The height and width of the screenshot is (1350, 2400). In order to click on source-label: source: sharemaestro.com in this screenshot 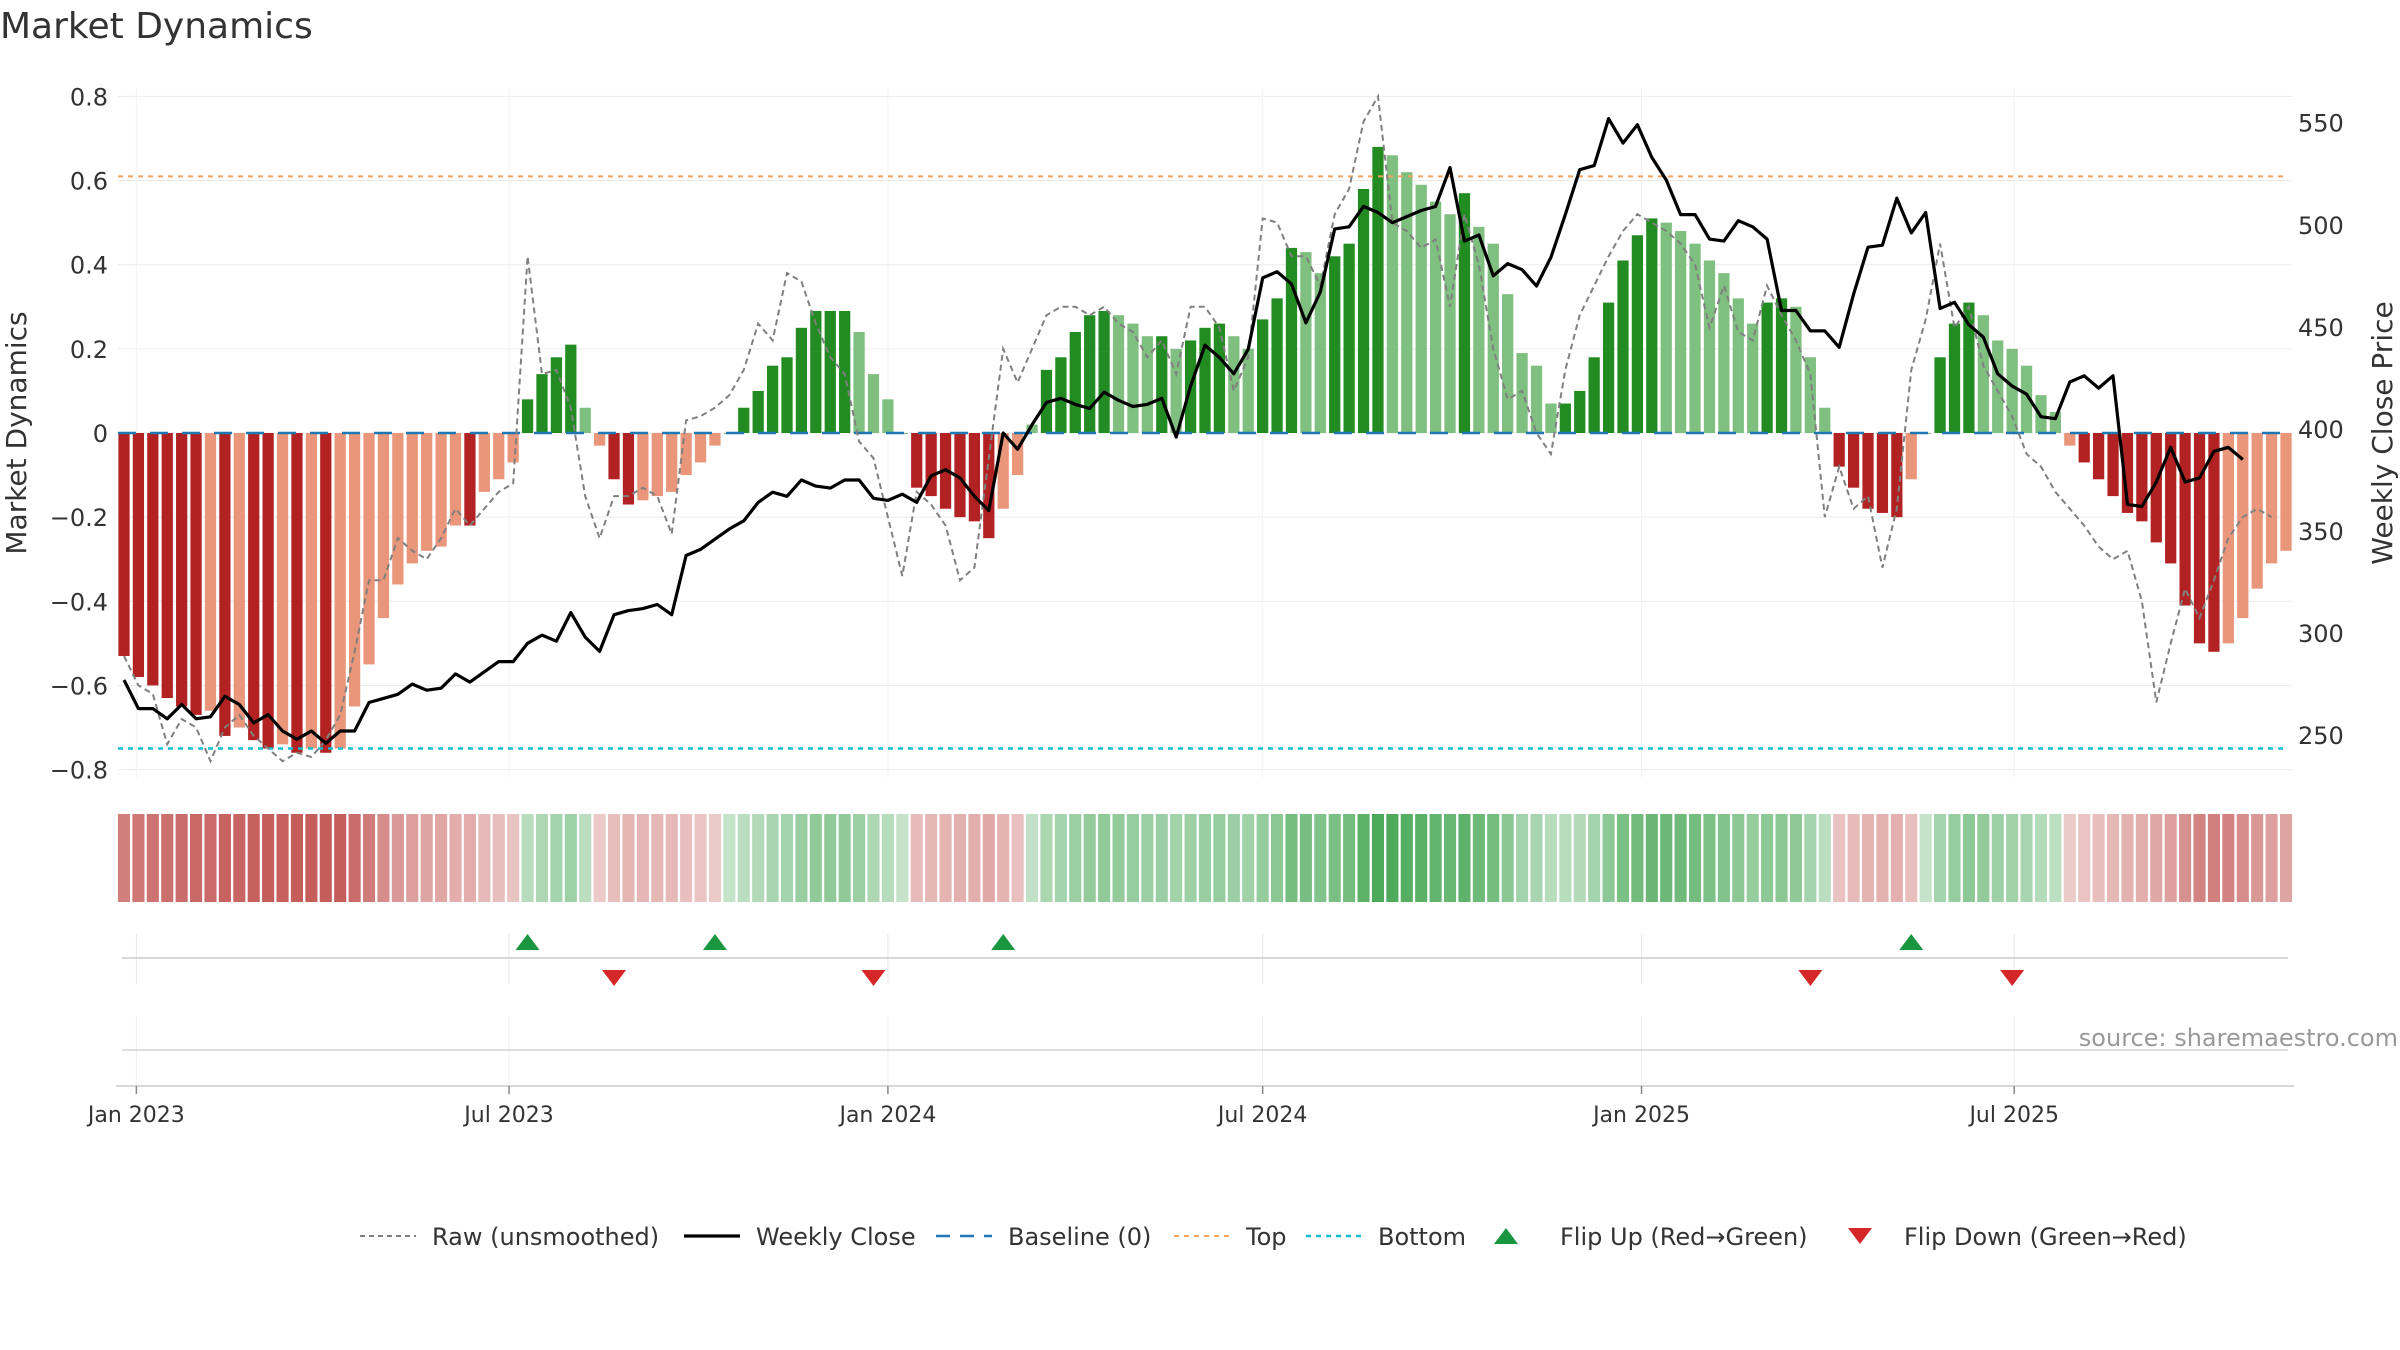, I will do `click(2238, 1038)`.